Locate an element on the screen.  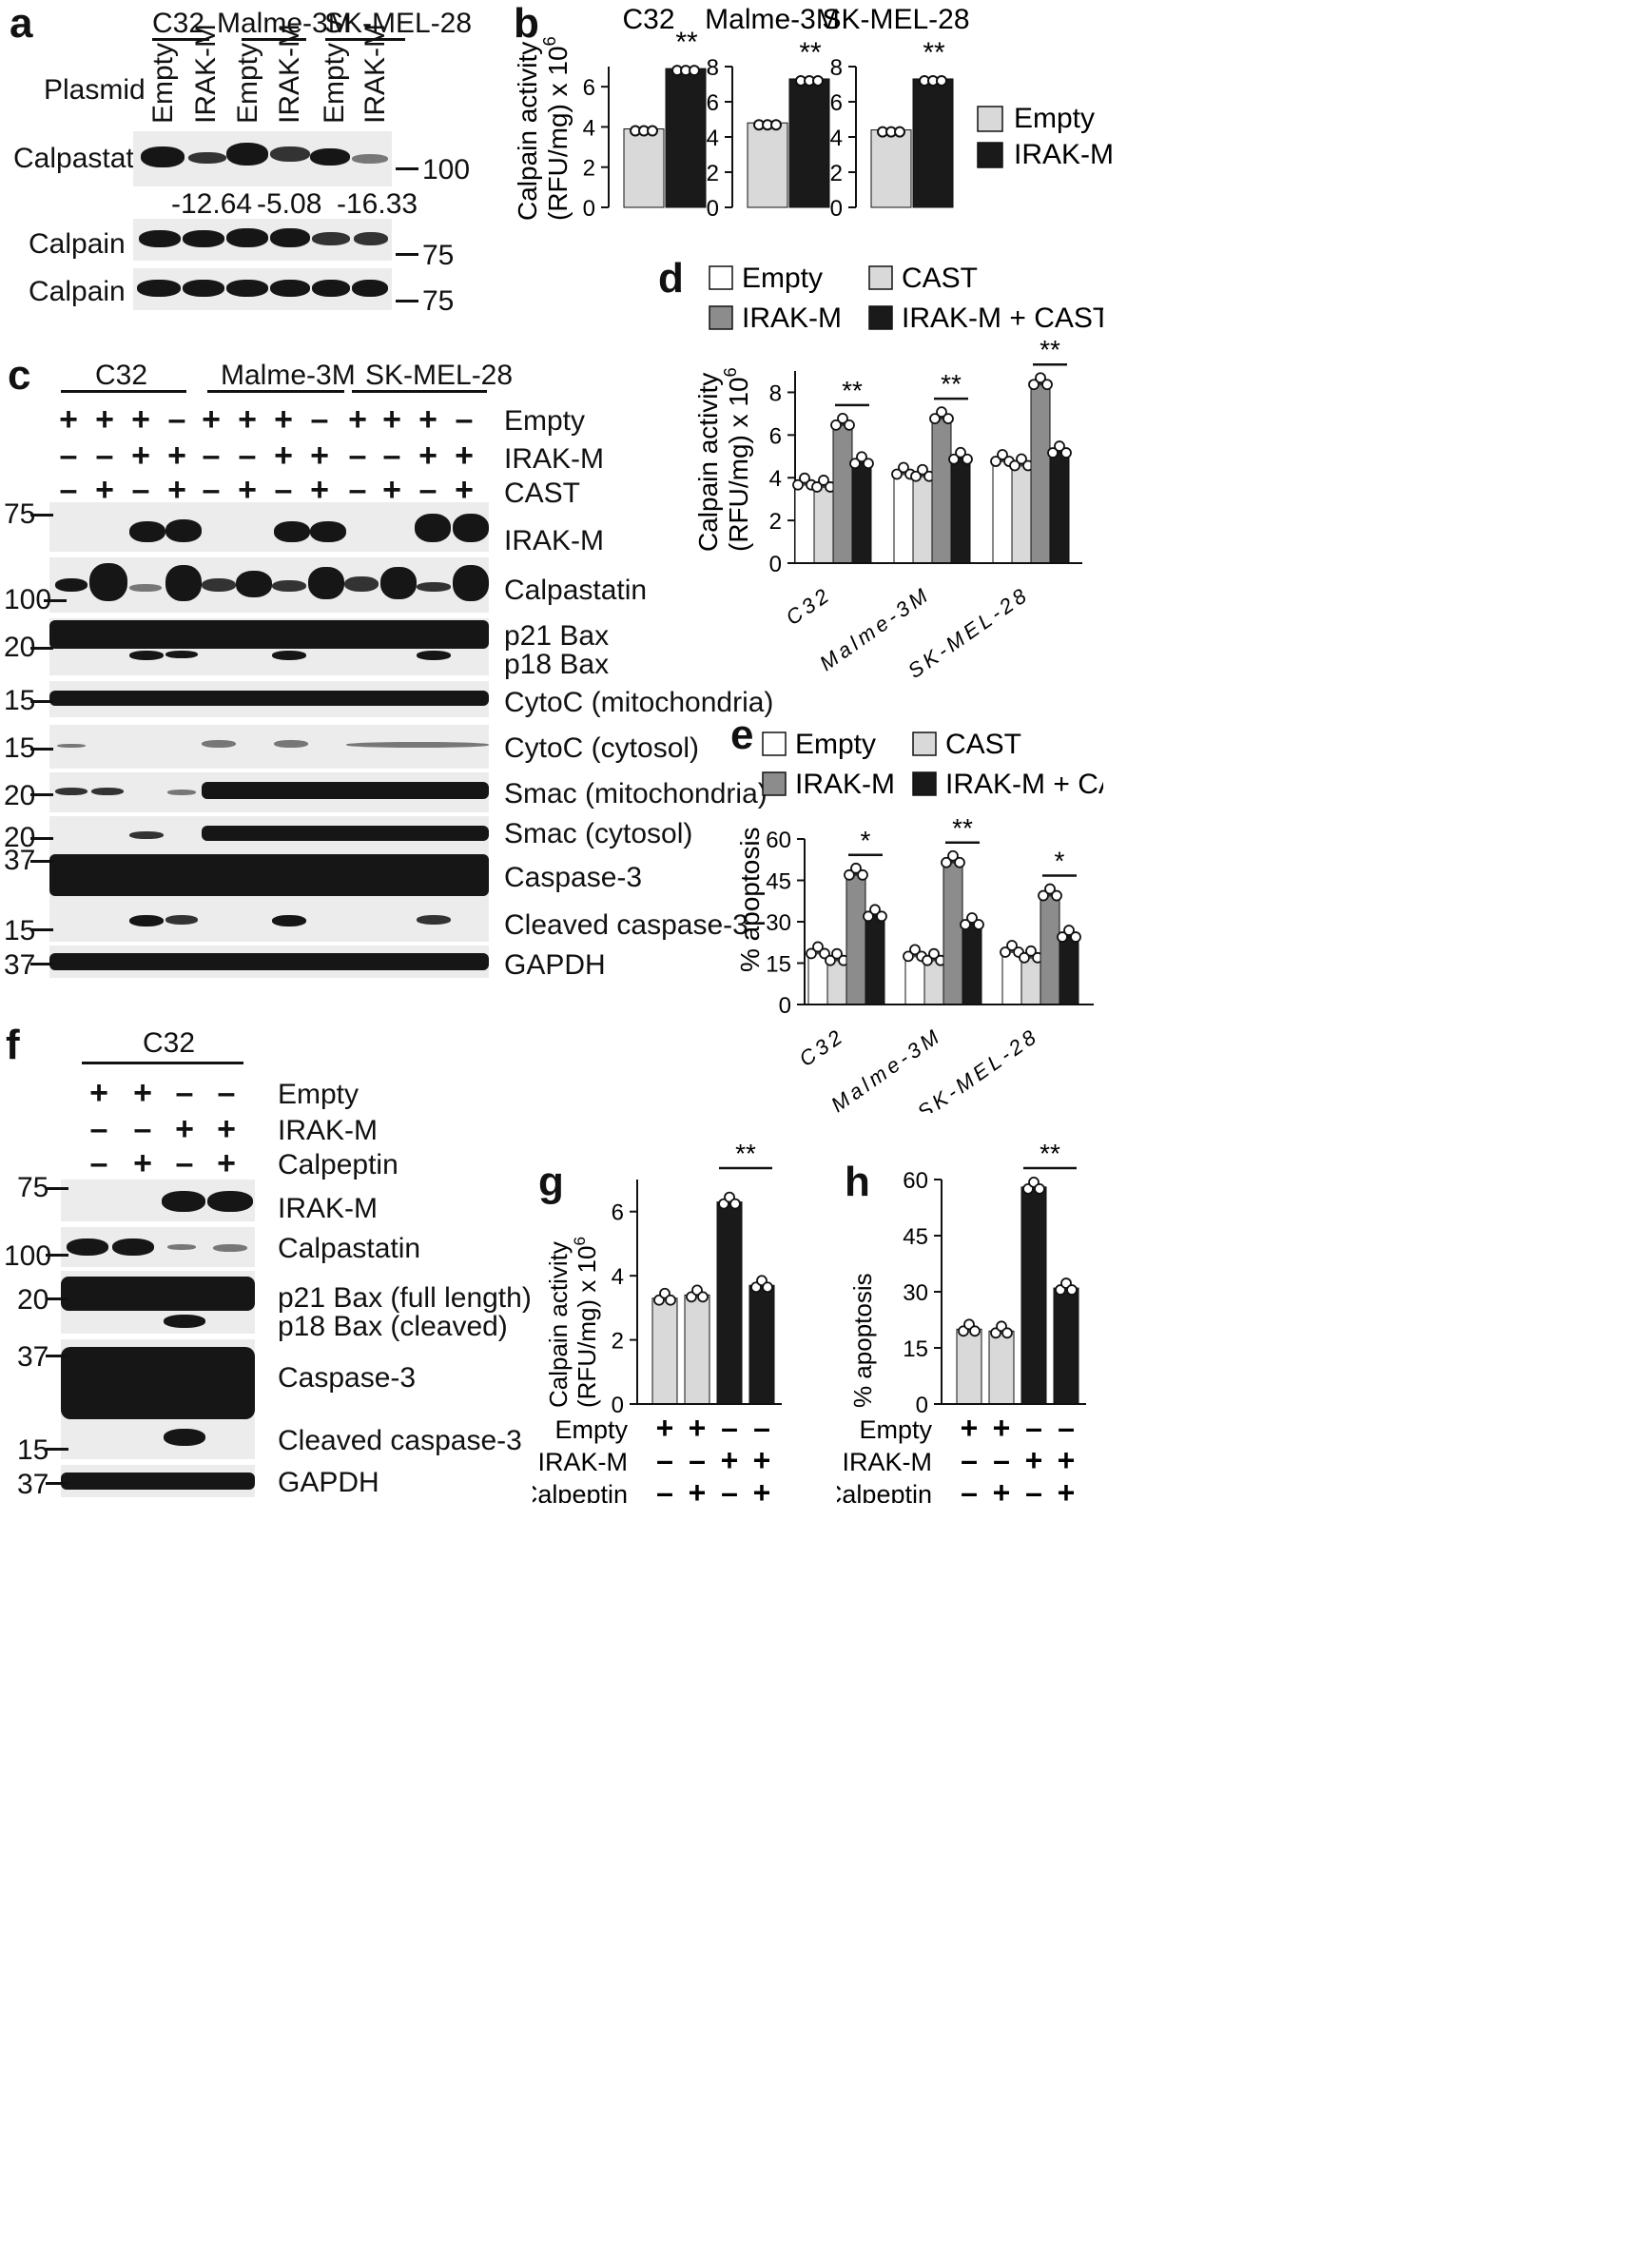
blot-caspase3 is located at coordinates (269, 897).